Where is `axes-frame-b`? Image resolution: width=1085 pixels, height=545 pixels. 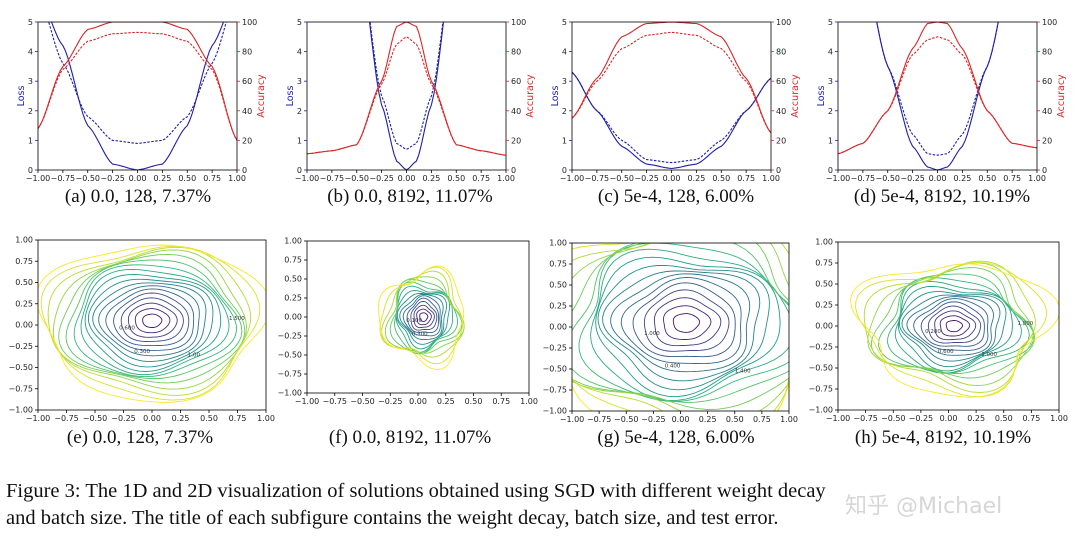 axes-frame-b is located at coordinates (406, 96).